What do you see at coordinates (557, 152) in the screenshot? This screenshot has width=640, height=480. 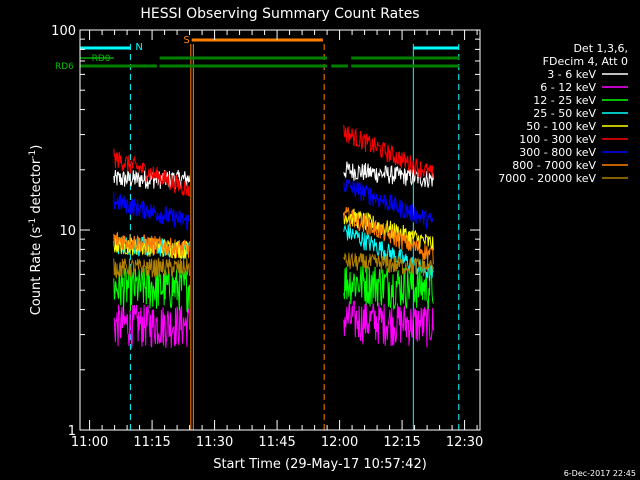 I see `legend-label-6: 300 - 800 keV` at bounding box center [557, 152].